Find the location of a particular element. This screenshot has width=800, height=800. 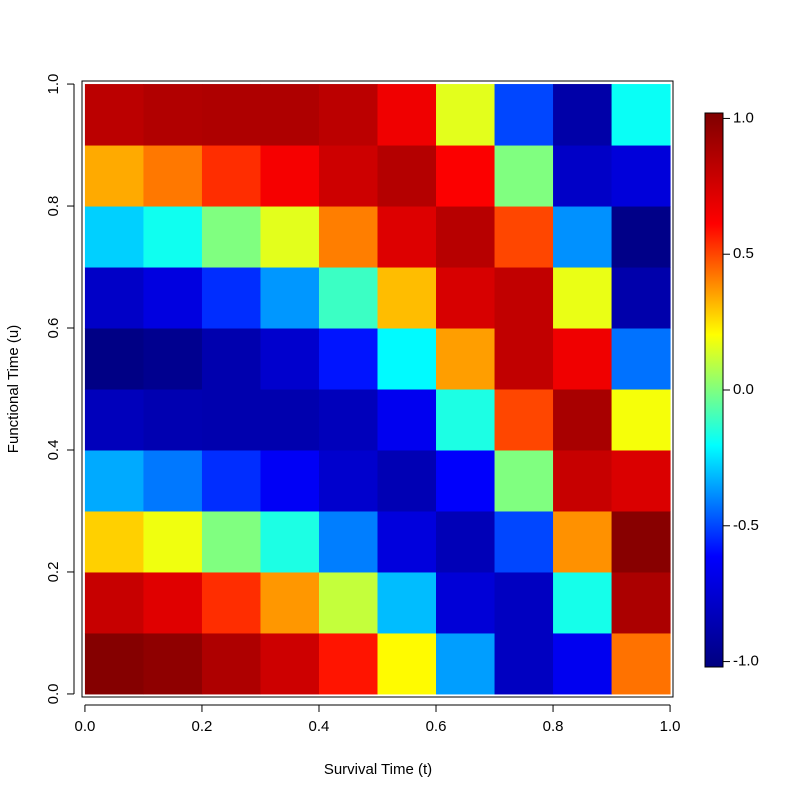

x-axis-label: Survival Time (t) is located at coordinates (378, 769).